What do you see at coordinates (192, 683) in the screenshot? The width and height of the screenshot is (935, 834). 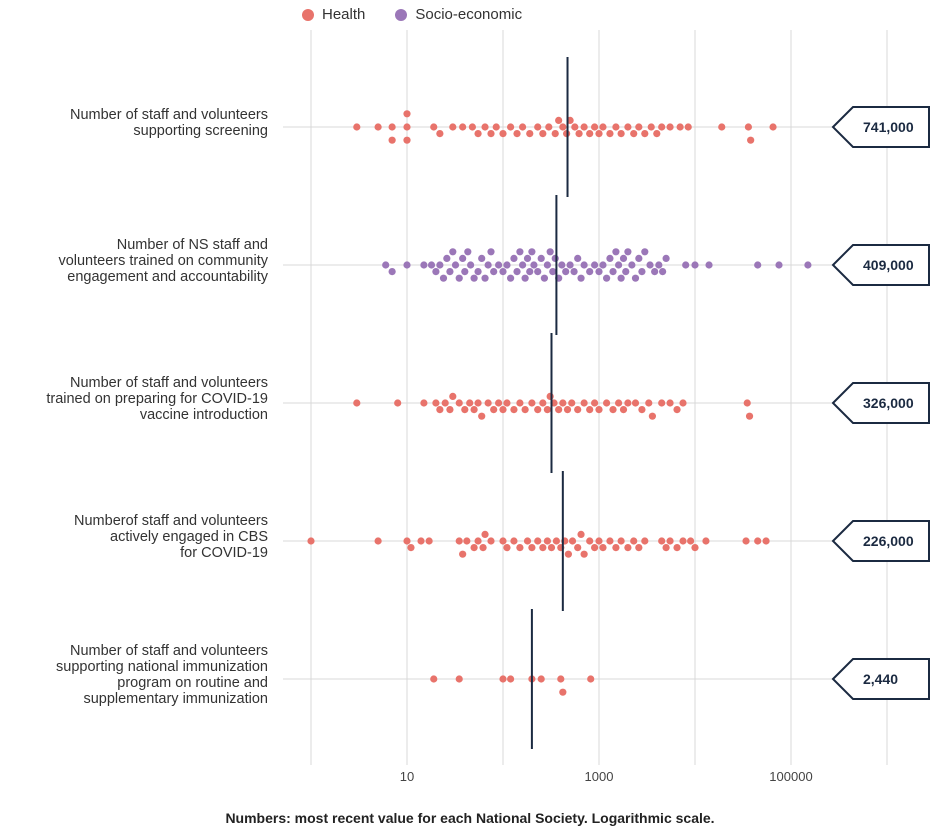 I see `category-label-line: program on routine and` at bounding box center [192, 683].